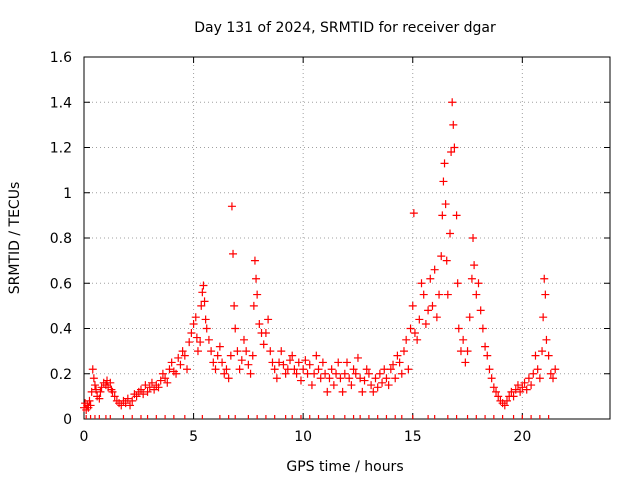 Image resolution: width=640 pixels, height=480 pixels. I want to click on x-tick-label: 10, so click(303, 437).